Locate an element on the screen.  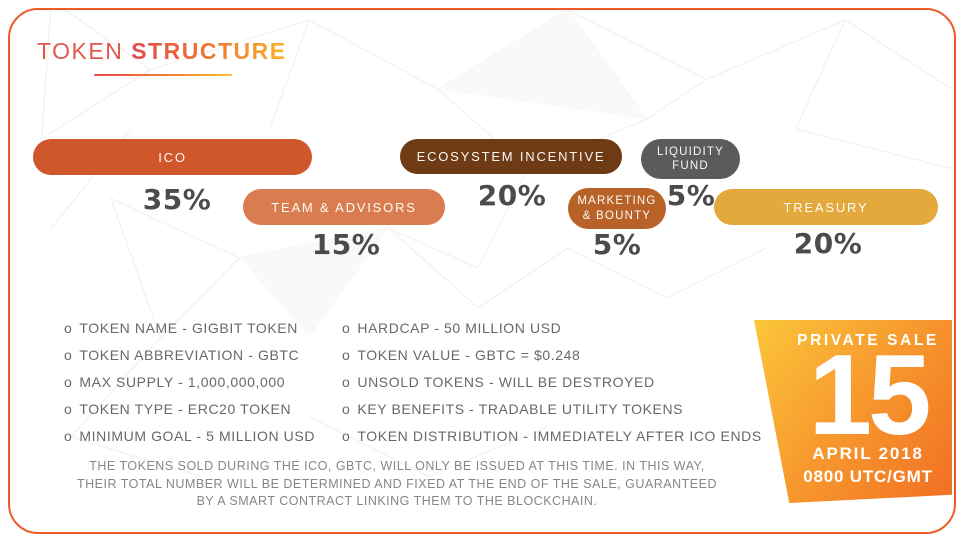
private-sale-time: 0800 UTC/GMT is located at coordinates (868, 477).